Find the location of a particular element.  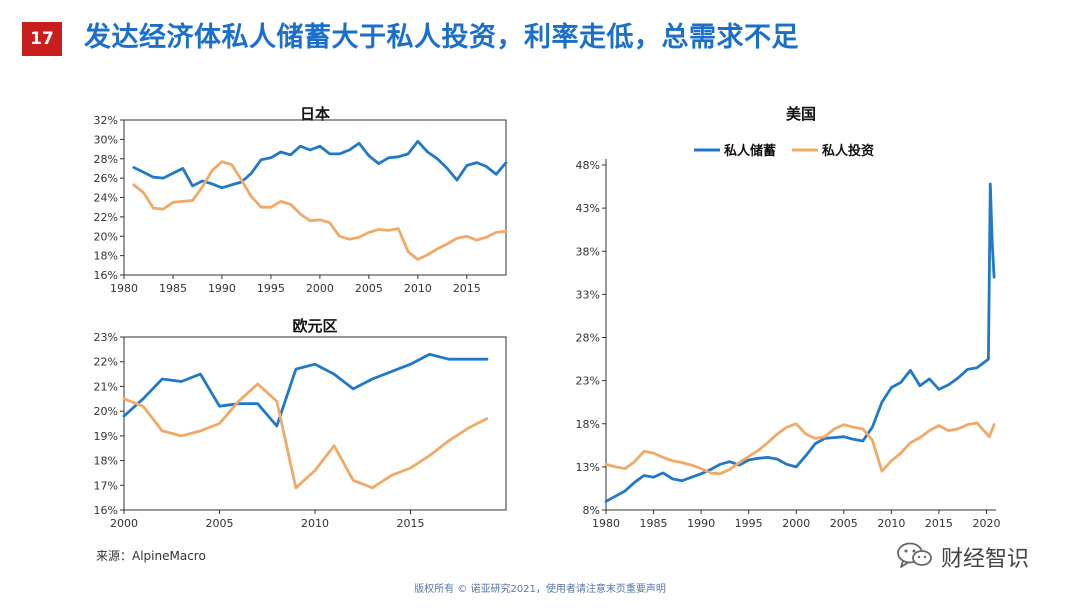

watermark-text: 财经智识 is located at coordinates (985, 559).